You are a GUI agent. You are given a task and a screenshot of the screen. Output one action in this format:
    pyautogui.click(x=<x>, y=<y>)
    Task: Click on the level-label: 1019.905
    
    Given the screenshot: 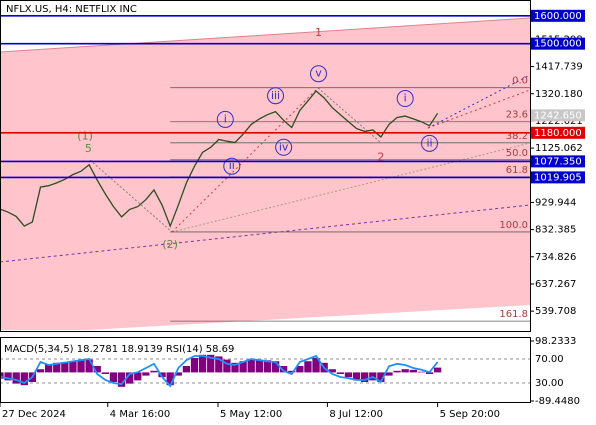 What is the action you would take?
    pyautogui.click(x=558, y=177)
    